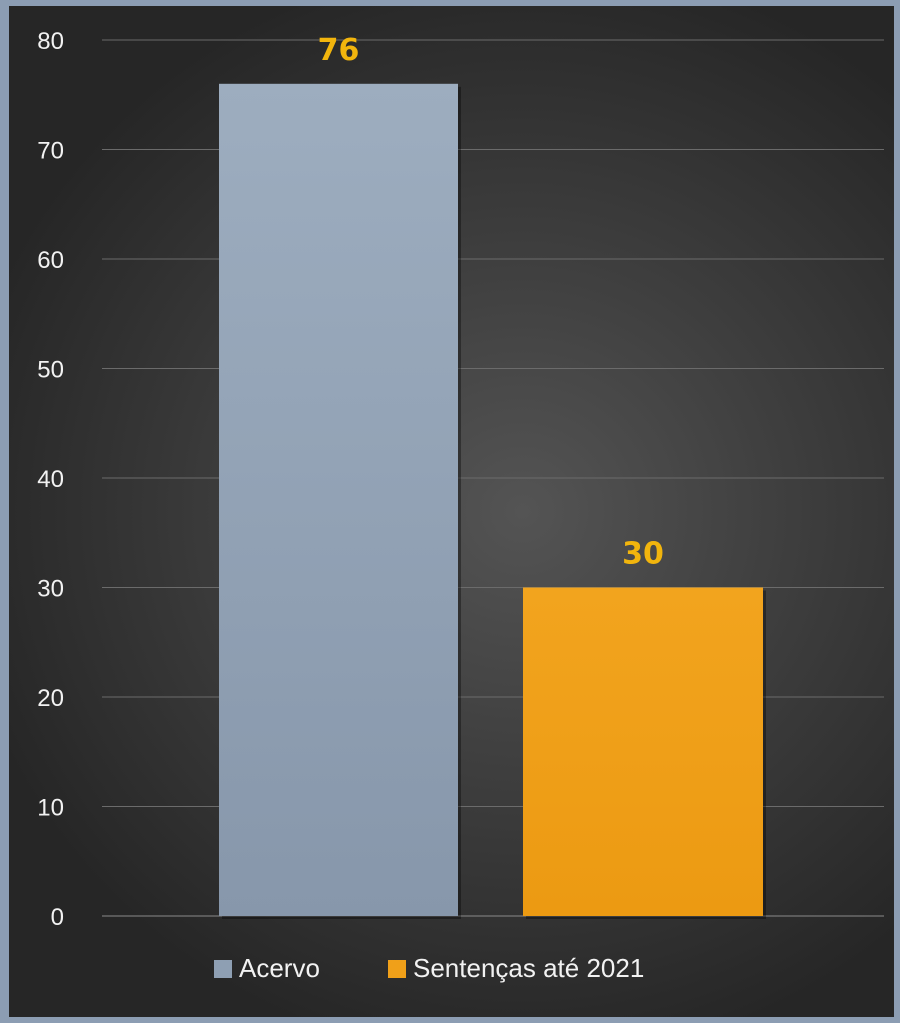 This screenshot has width=900, height=1023. I want to click on y-tick-label-80: 80, so click(50, 41).